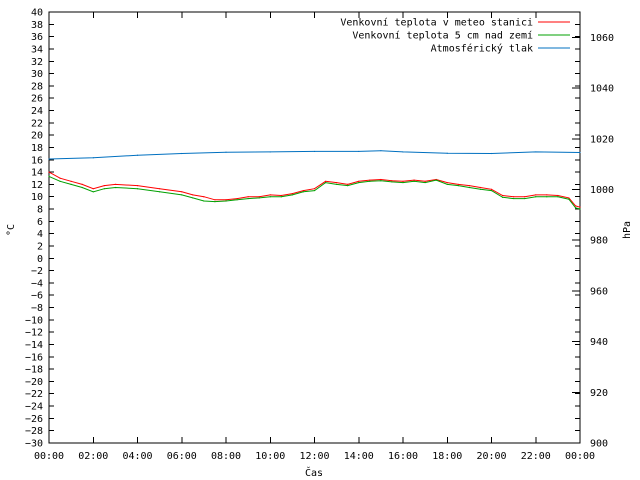 The image size is (640, 480). I want to click on y-right-tick-label: 1020, so click(602, 139).